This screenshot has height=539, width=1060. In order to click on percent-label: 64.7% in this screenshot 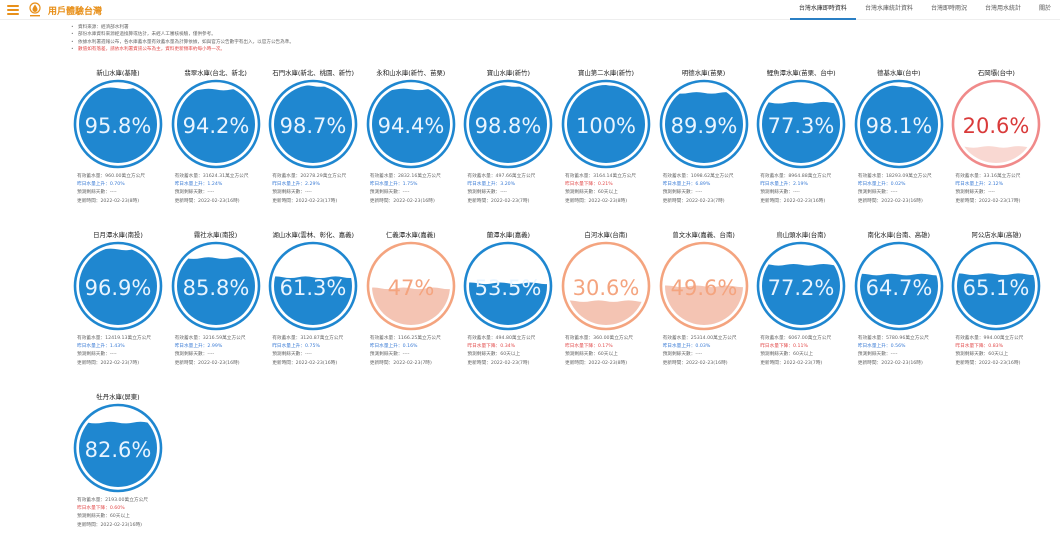, I will do `click(898, 288)`.